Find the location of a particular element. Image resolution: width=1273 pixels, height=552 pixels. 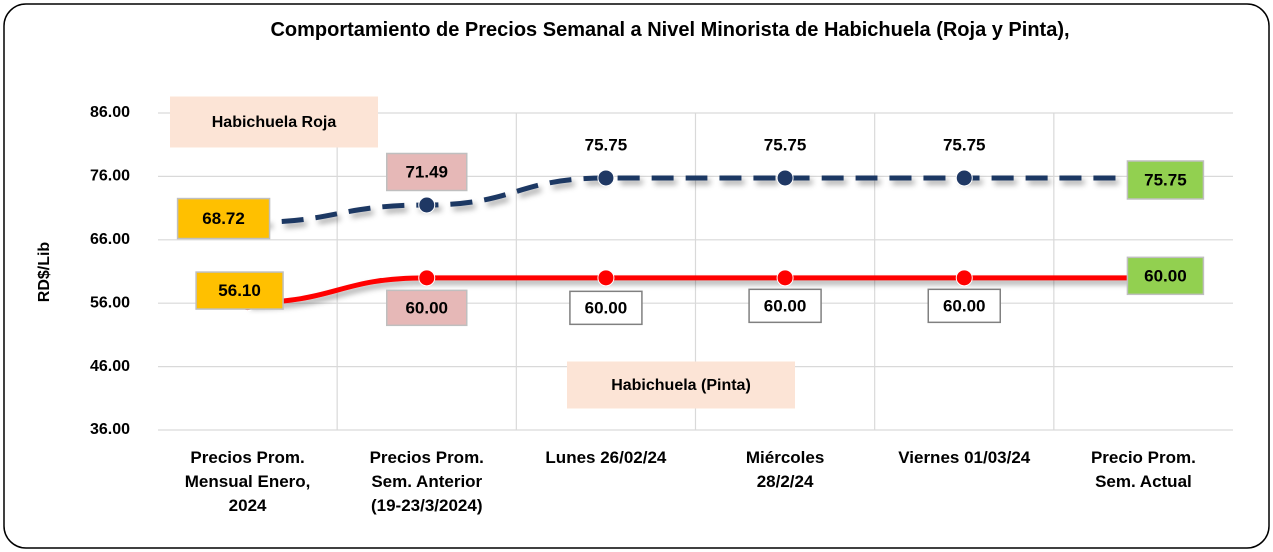

y-tick-label: 66.00 is located at coordinates (110, 239).